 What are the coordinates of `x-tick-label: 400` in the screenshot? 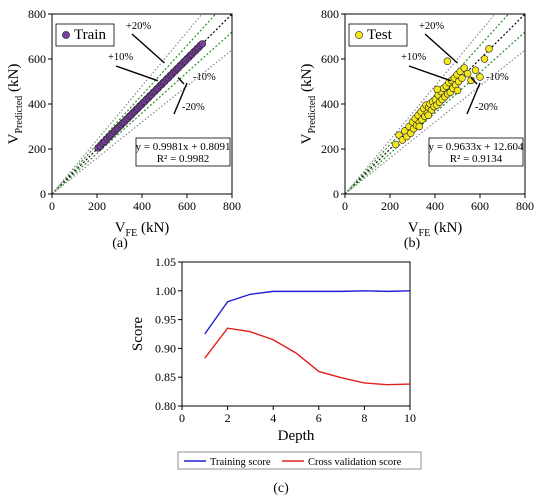 It's located at (142, 206).